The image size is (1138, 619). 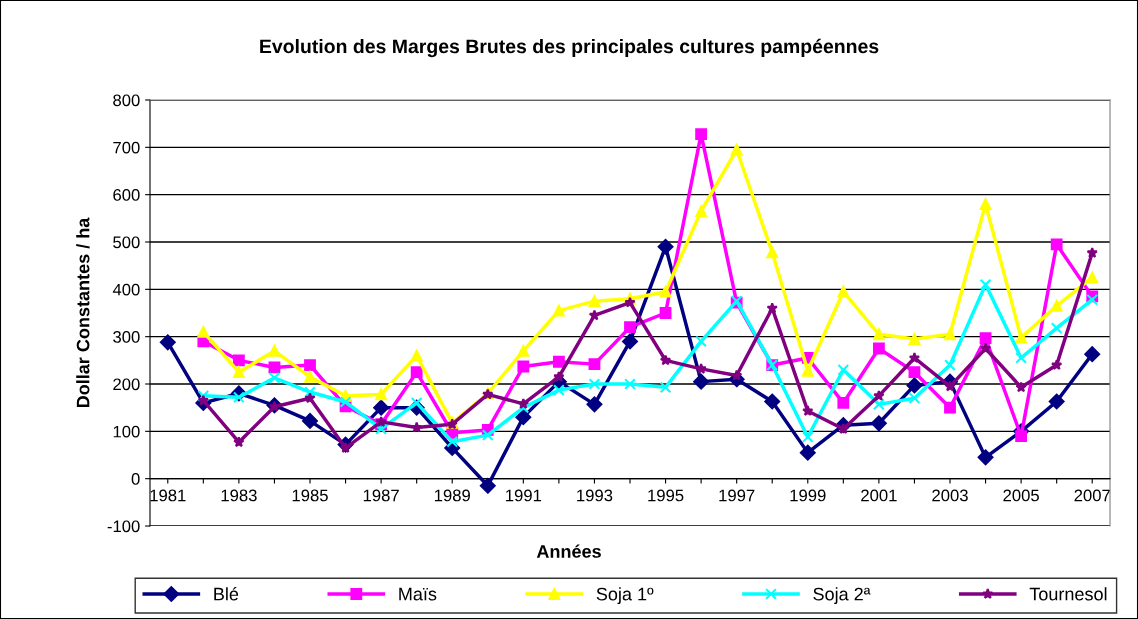 I want to click on y-tick-label: 700, so click(x=126, y=147).